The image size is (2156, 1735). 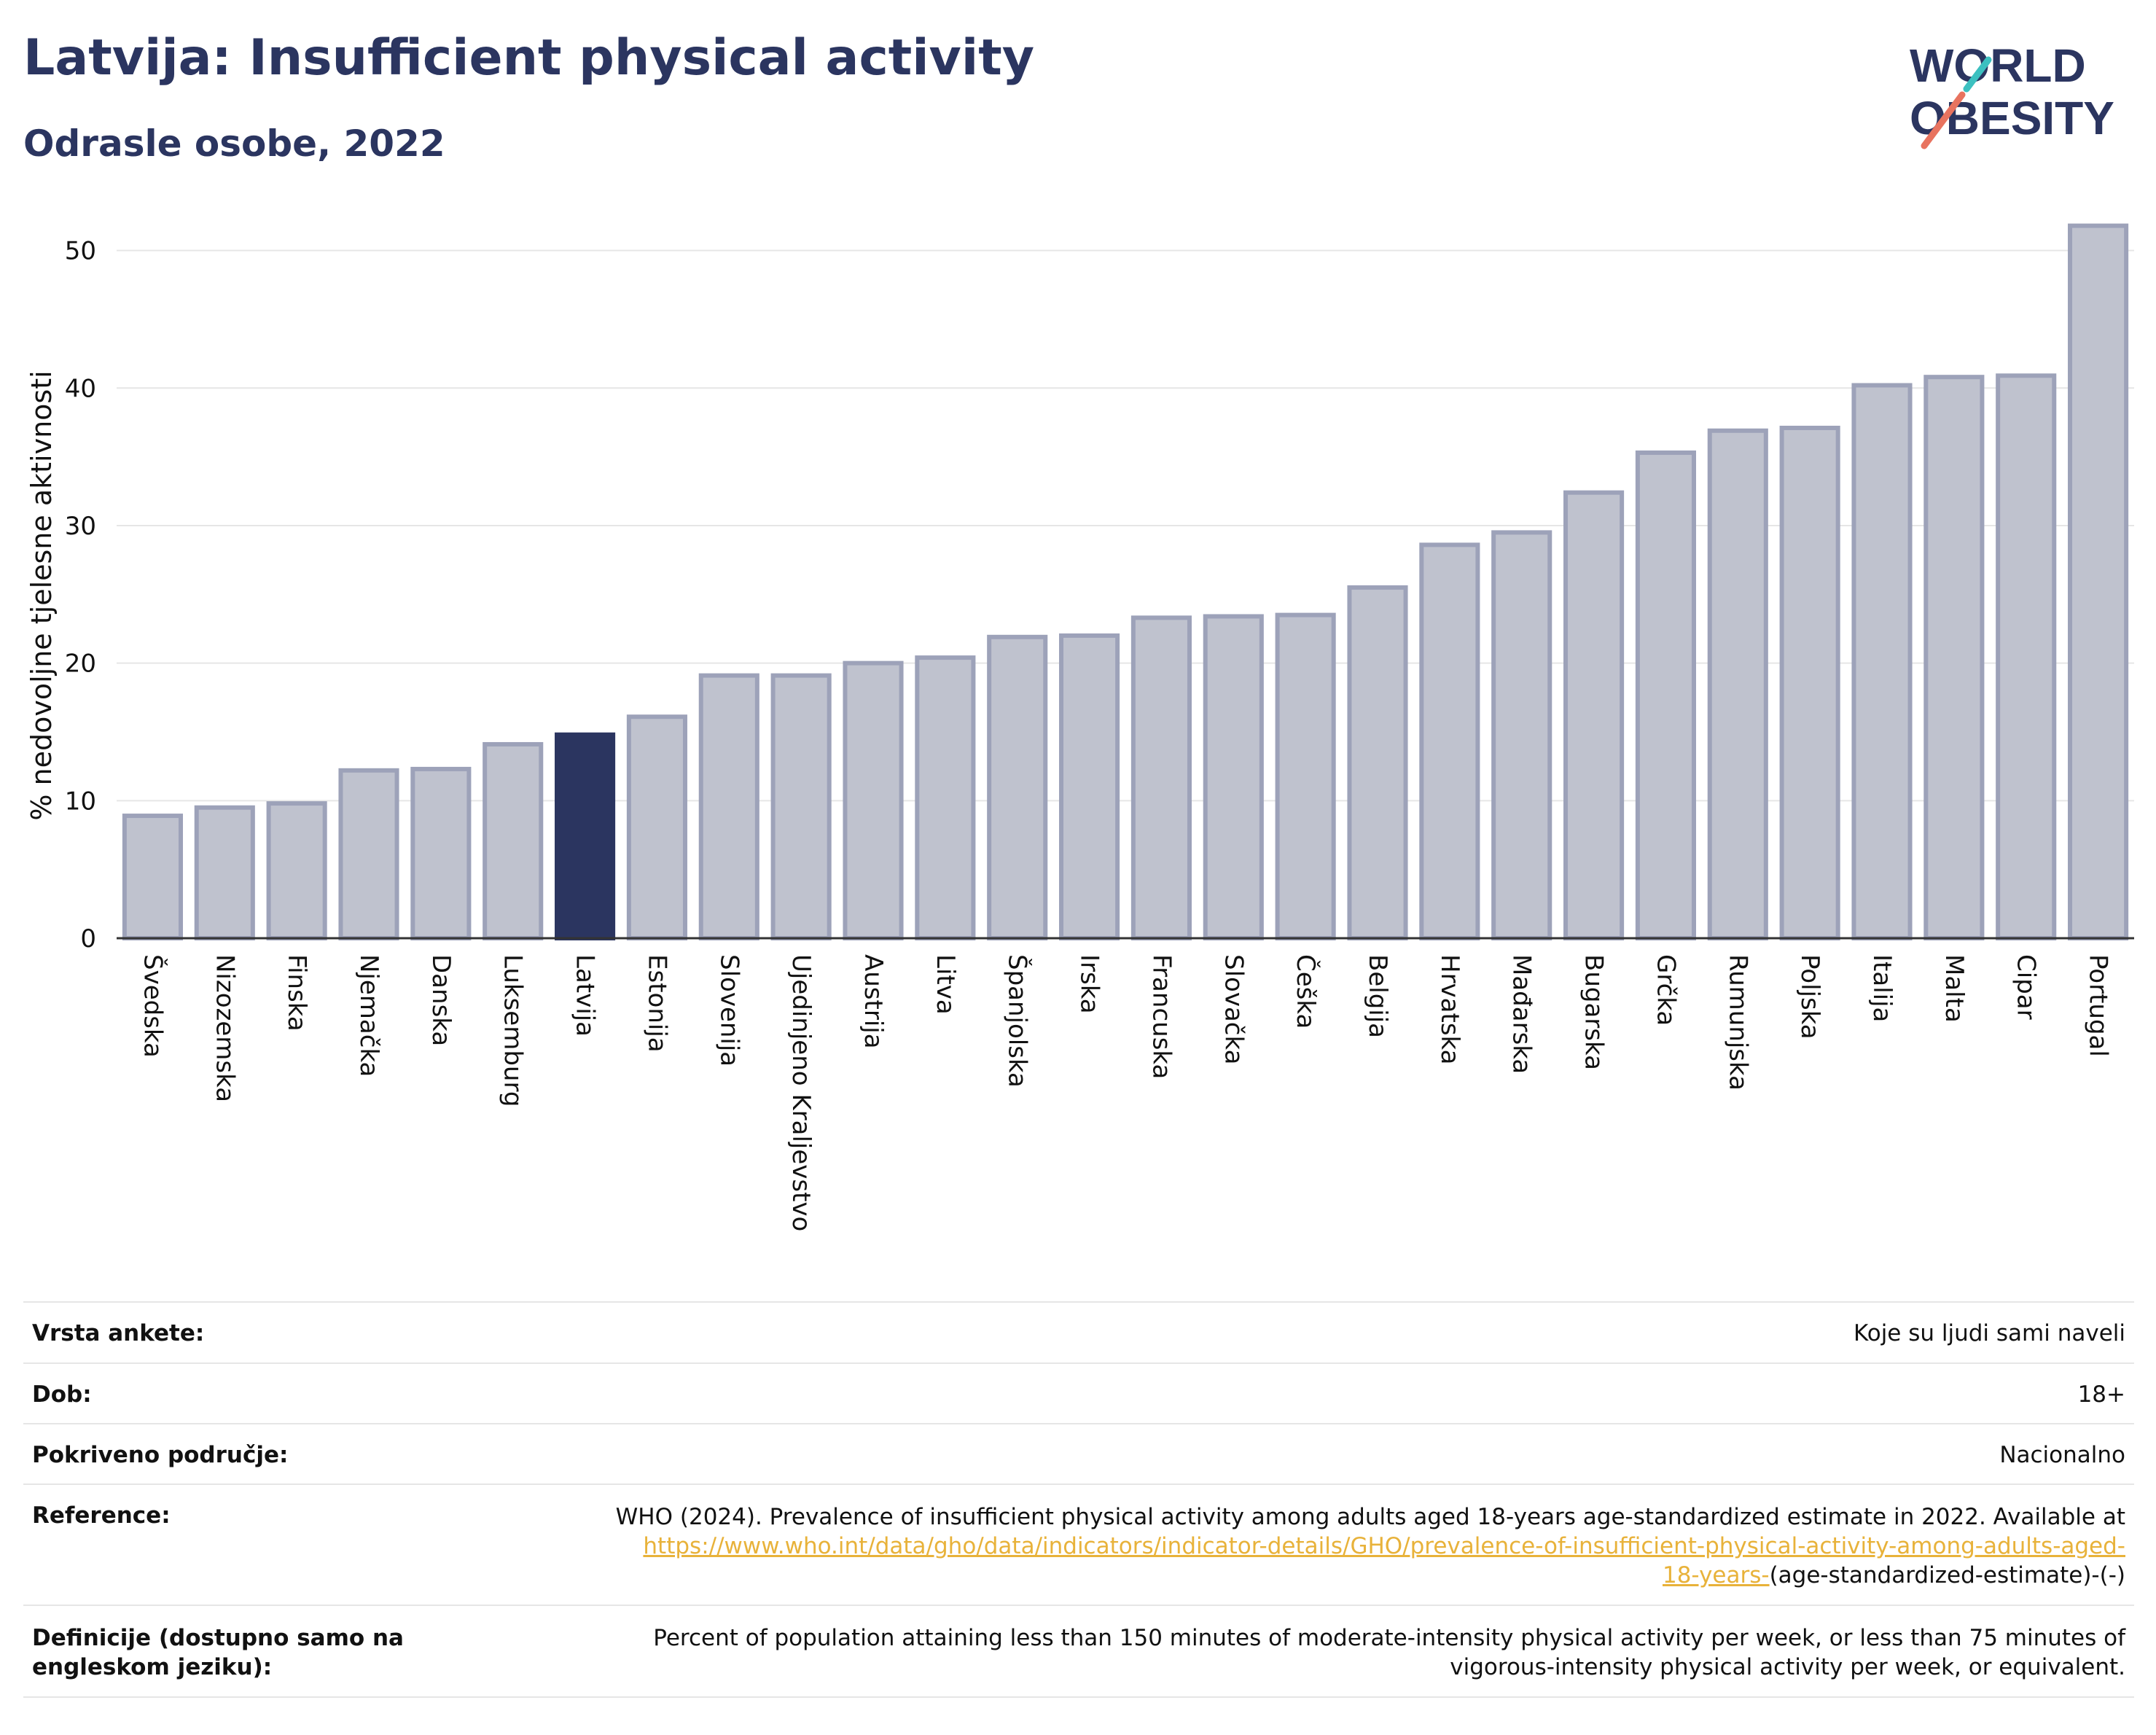 What do you see at coordinates (1018, 787) in the screenshot?
I see `bar-Španjolska` at bounding box center [1018, 787].